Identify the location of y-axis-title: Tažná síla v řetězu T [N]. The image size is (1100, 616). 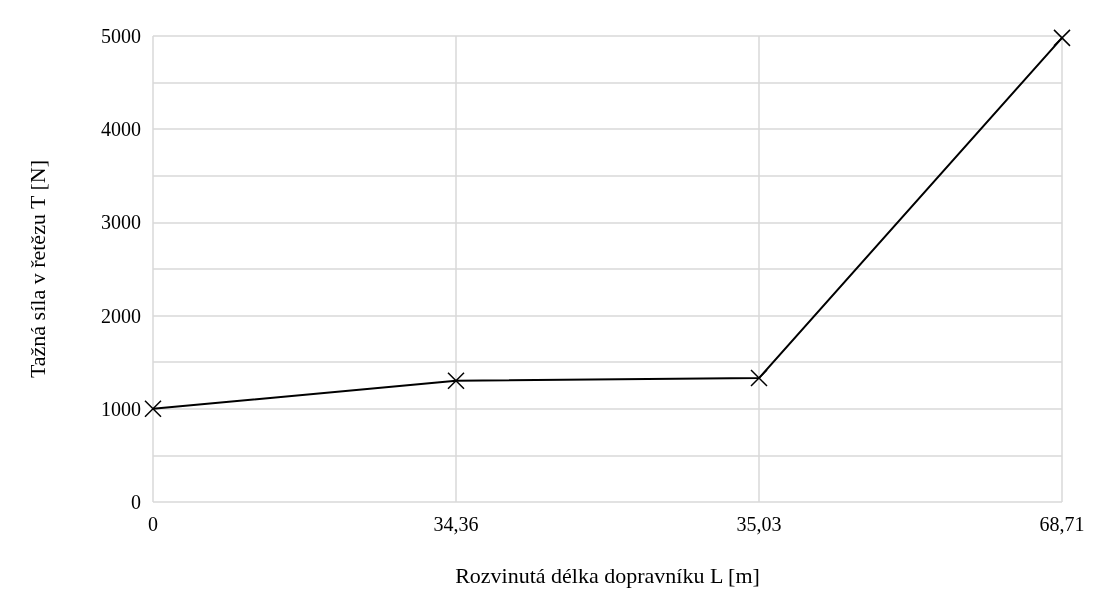
(37, 269).